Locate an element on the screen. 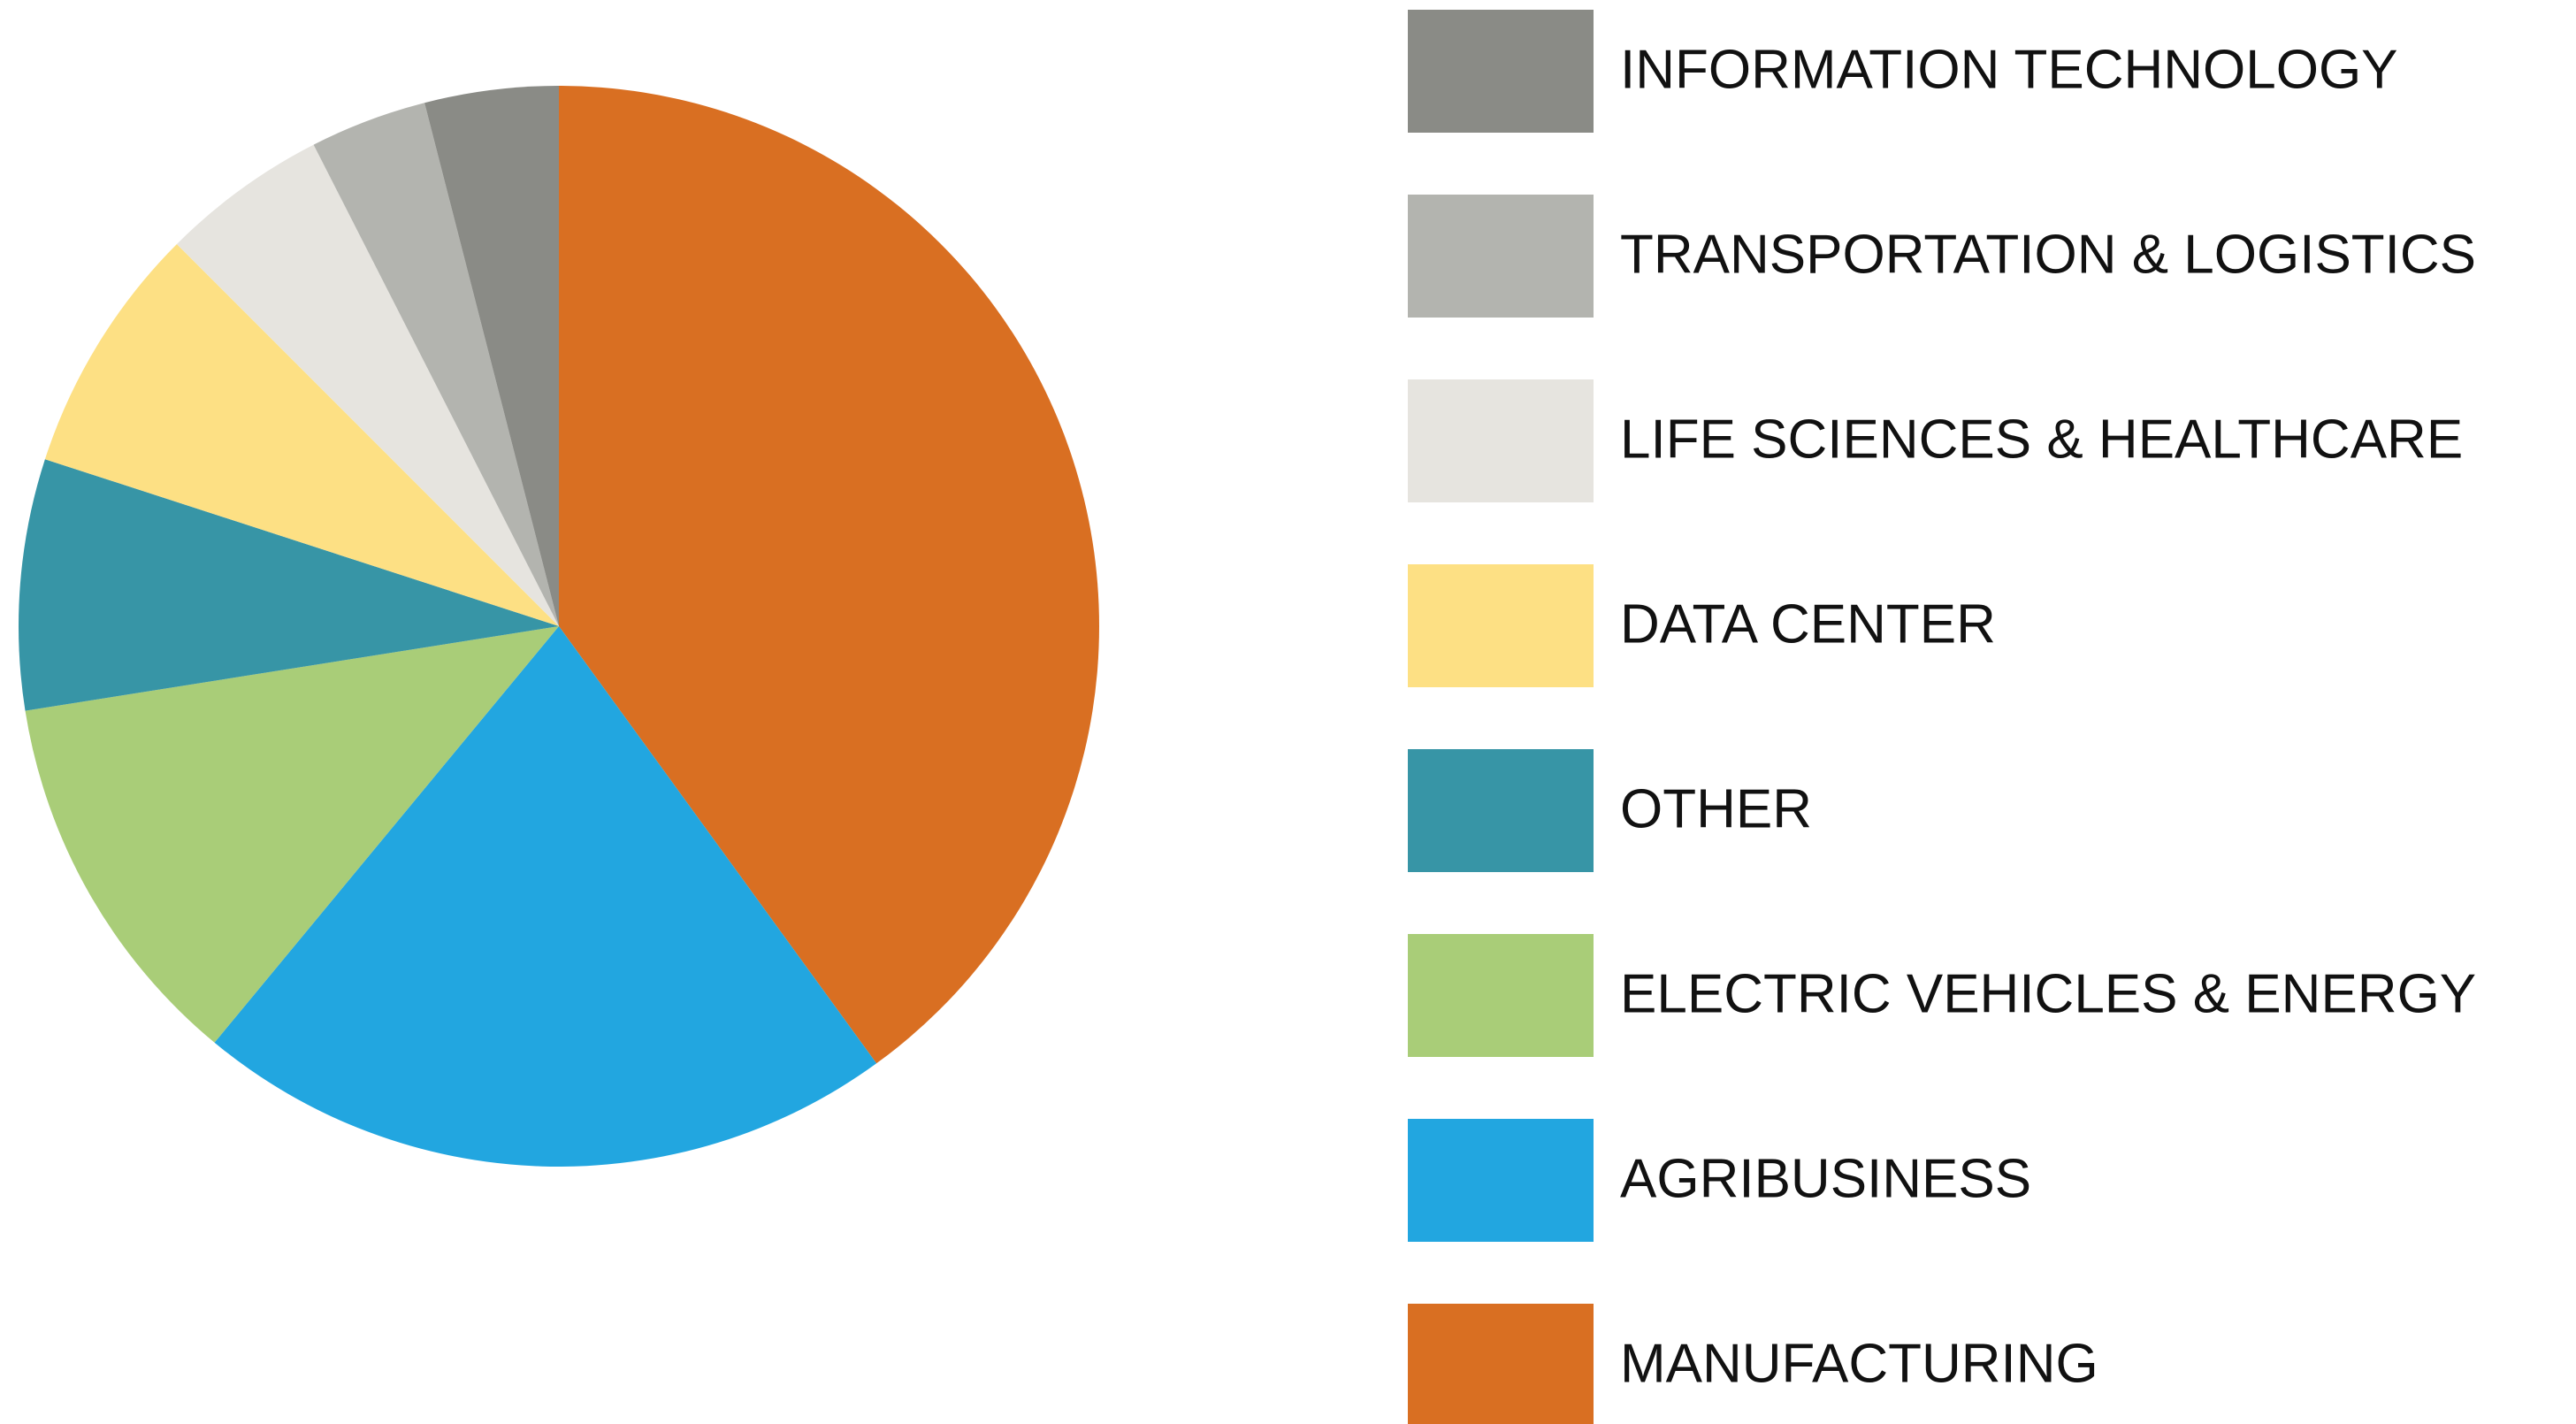 The image size is (2576, 1424). legend-label: DATA CENTER is located at coordinates (1808, 624).